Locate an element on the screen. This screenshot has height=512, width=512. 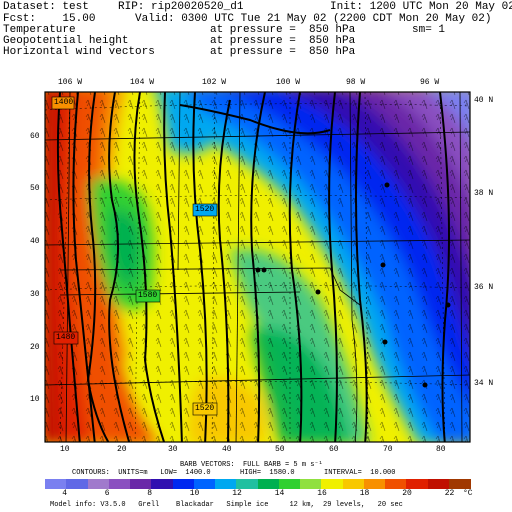
x-tick-label: 40 is located at coordinates (227, 449).